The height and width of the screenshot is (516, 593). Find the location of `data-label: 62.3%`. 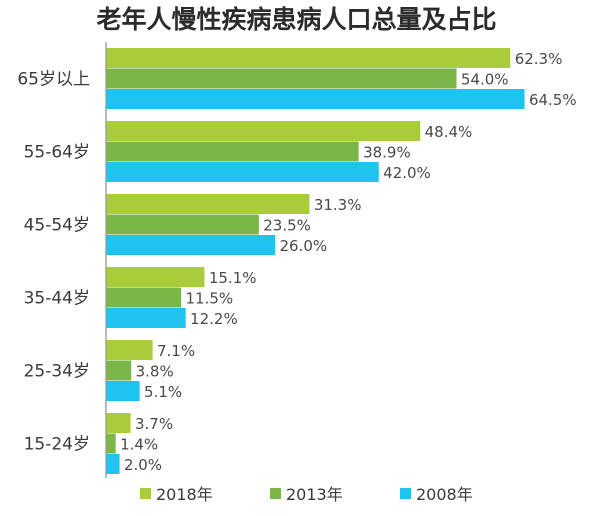

data-label: 62.3% is located at coordinates (539, 59).